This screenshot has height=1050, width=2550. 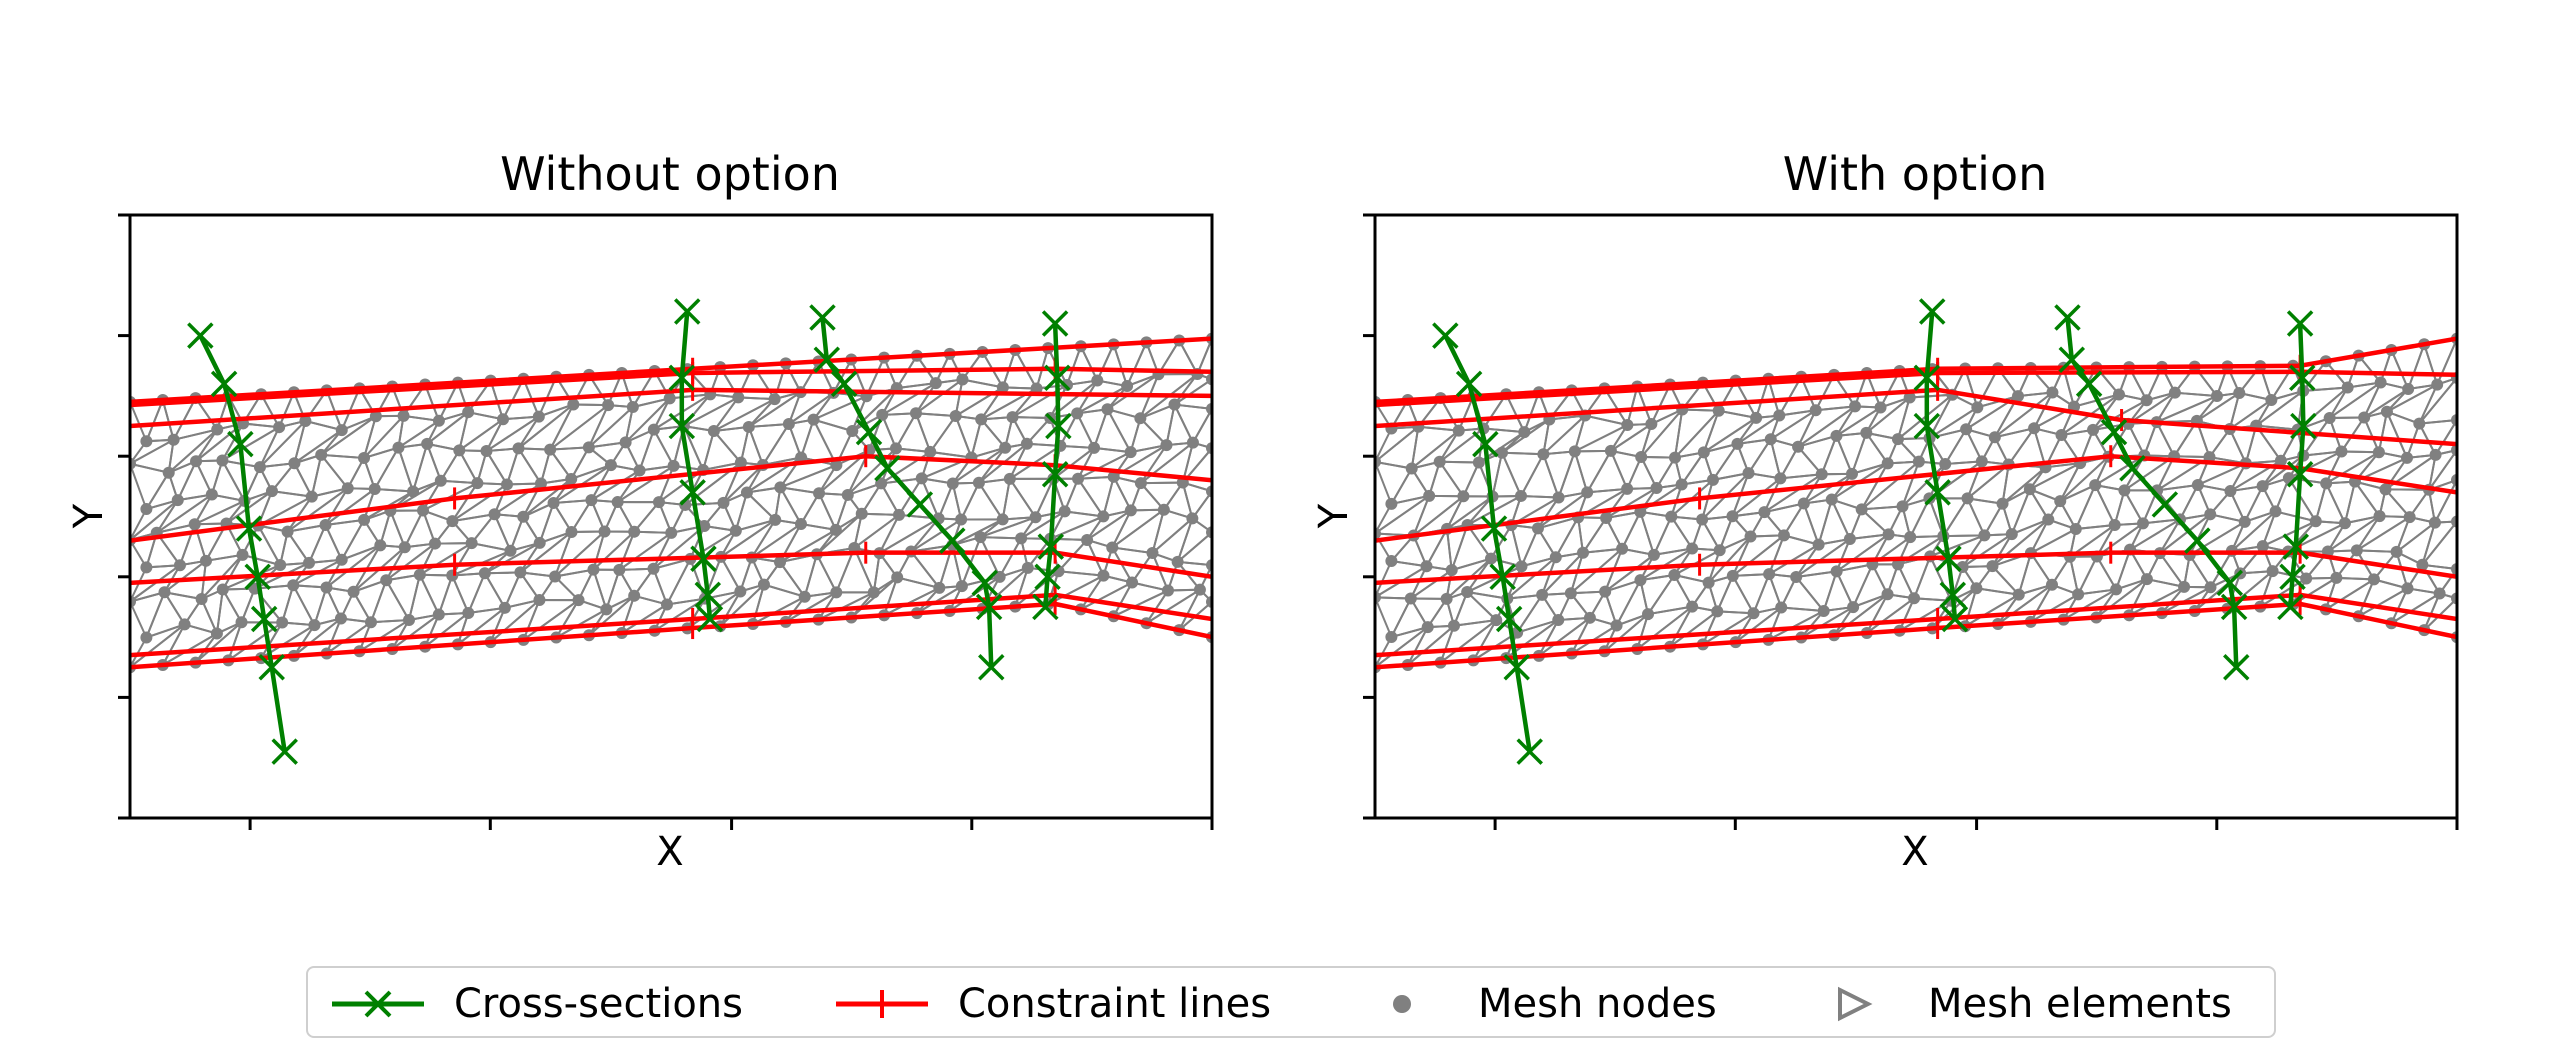 I want to click on panel-left-title: Without option, so click(x=670, y=174).